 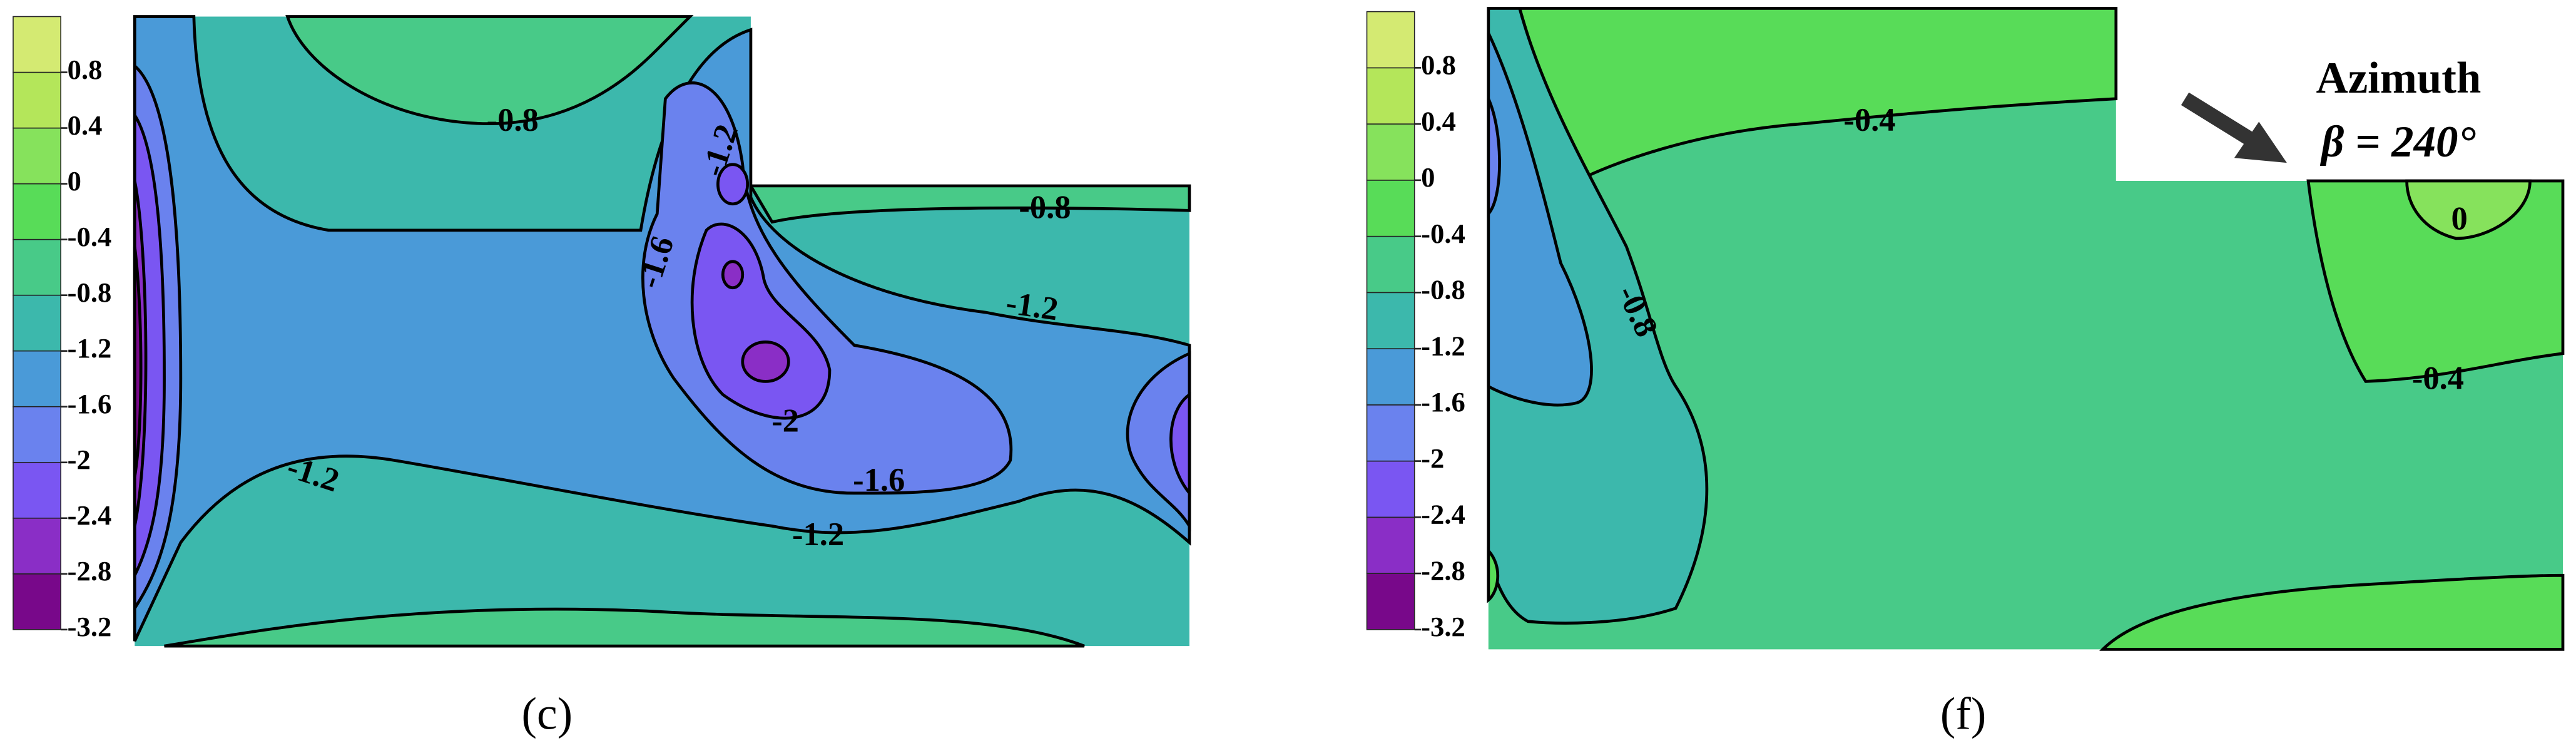 What do you see at coordinates (785, 421) in the screenshot?
I see `contour-label: -2` at bounding box center [785, 421].